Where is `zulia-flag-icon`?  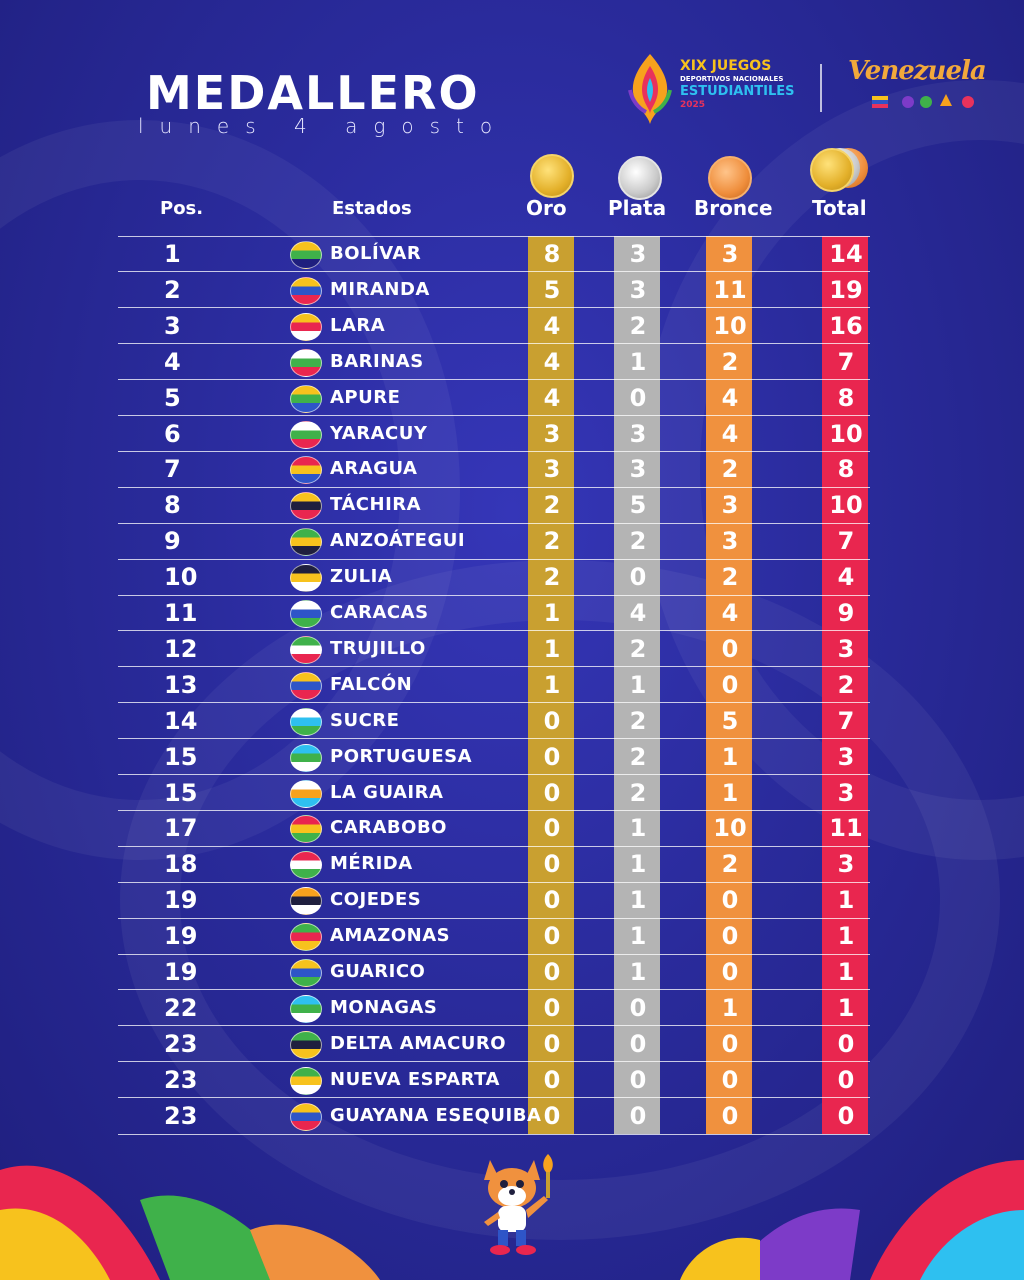
zulia-flag-icon is located at coordinates (306, 578).